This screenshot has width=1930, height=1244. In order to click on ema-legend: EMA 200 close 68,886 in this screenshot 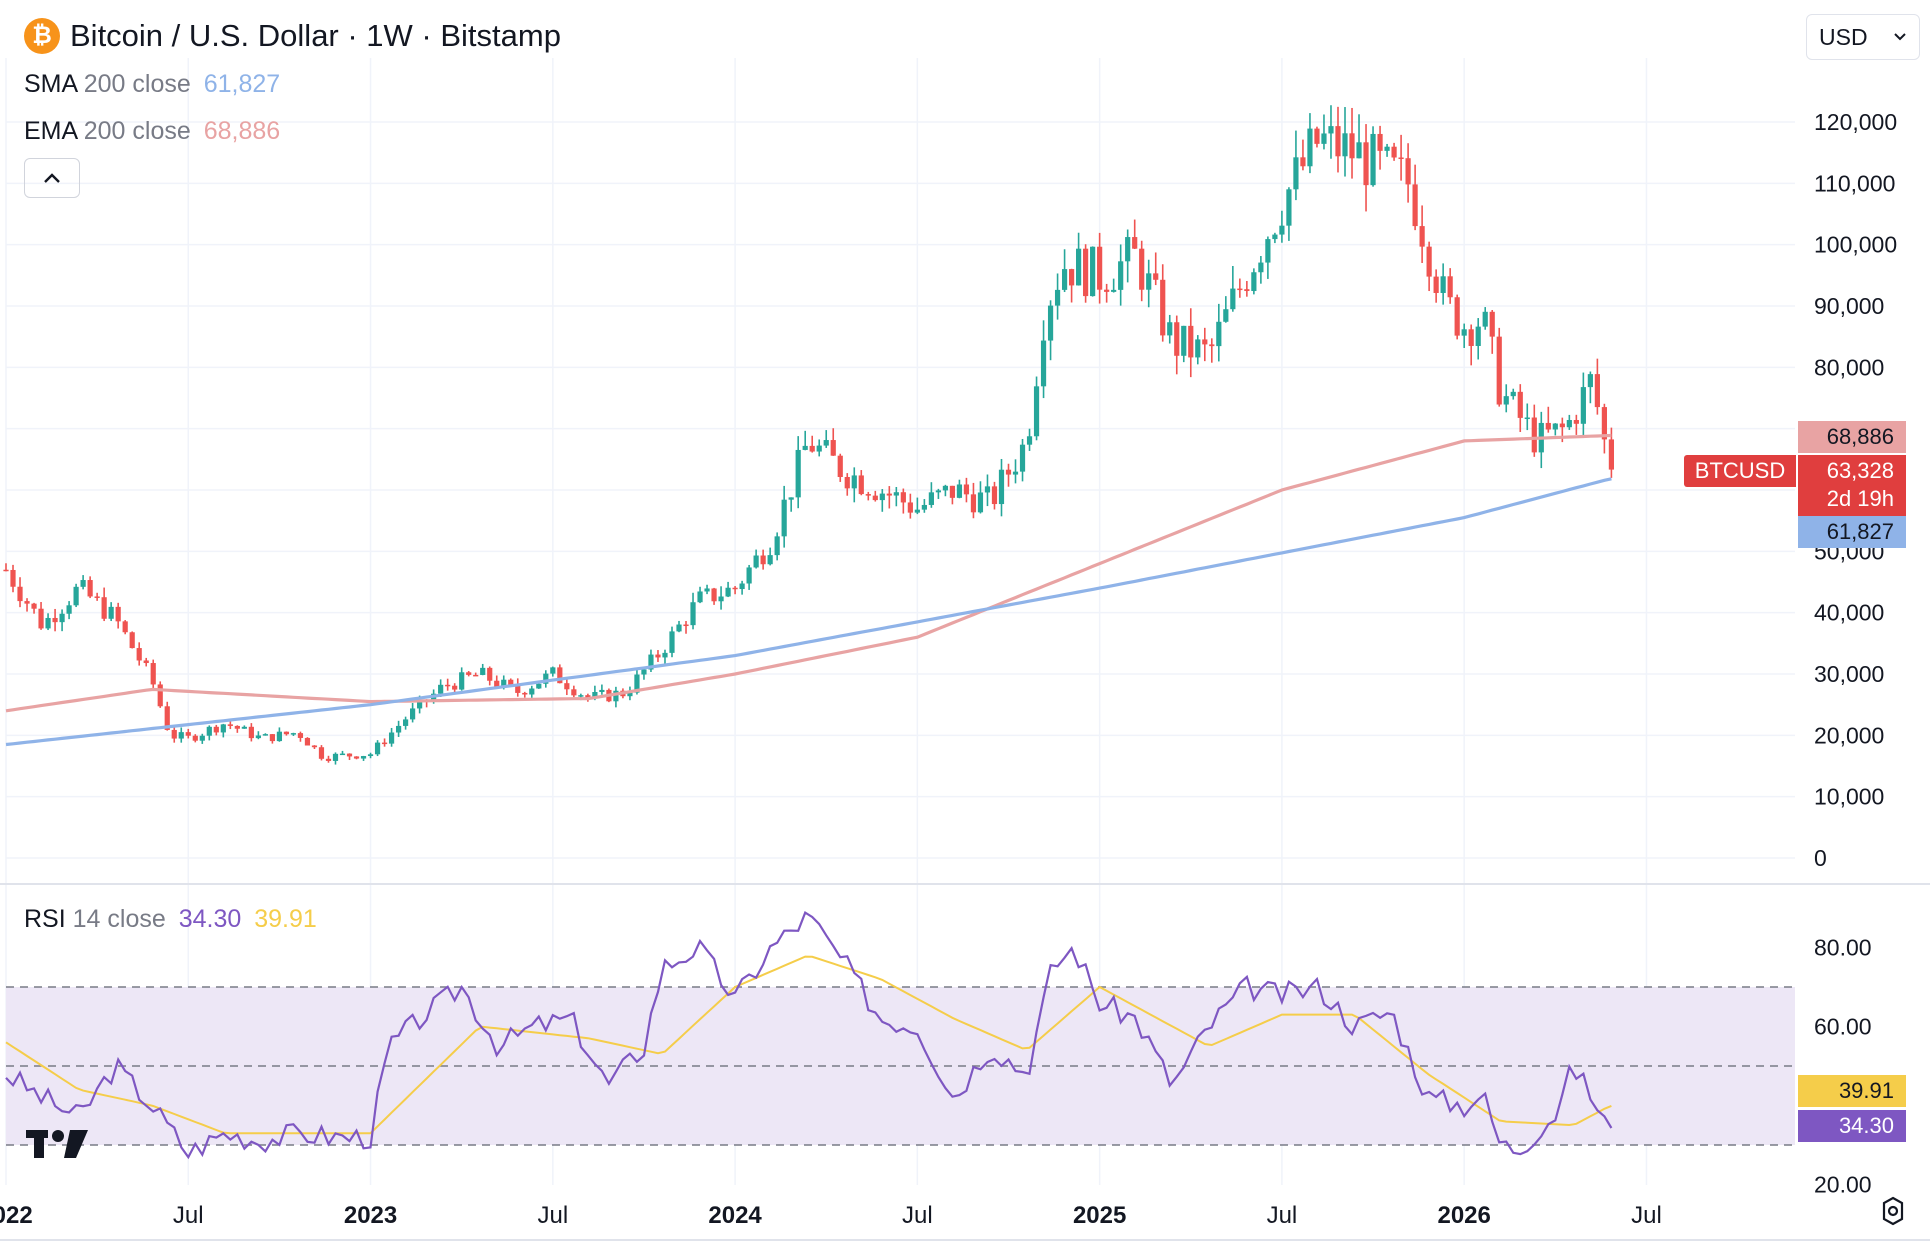, I will do `click(152, 131)`.